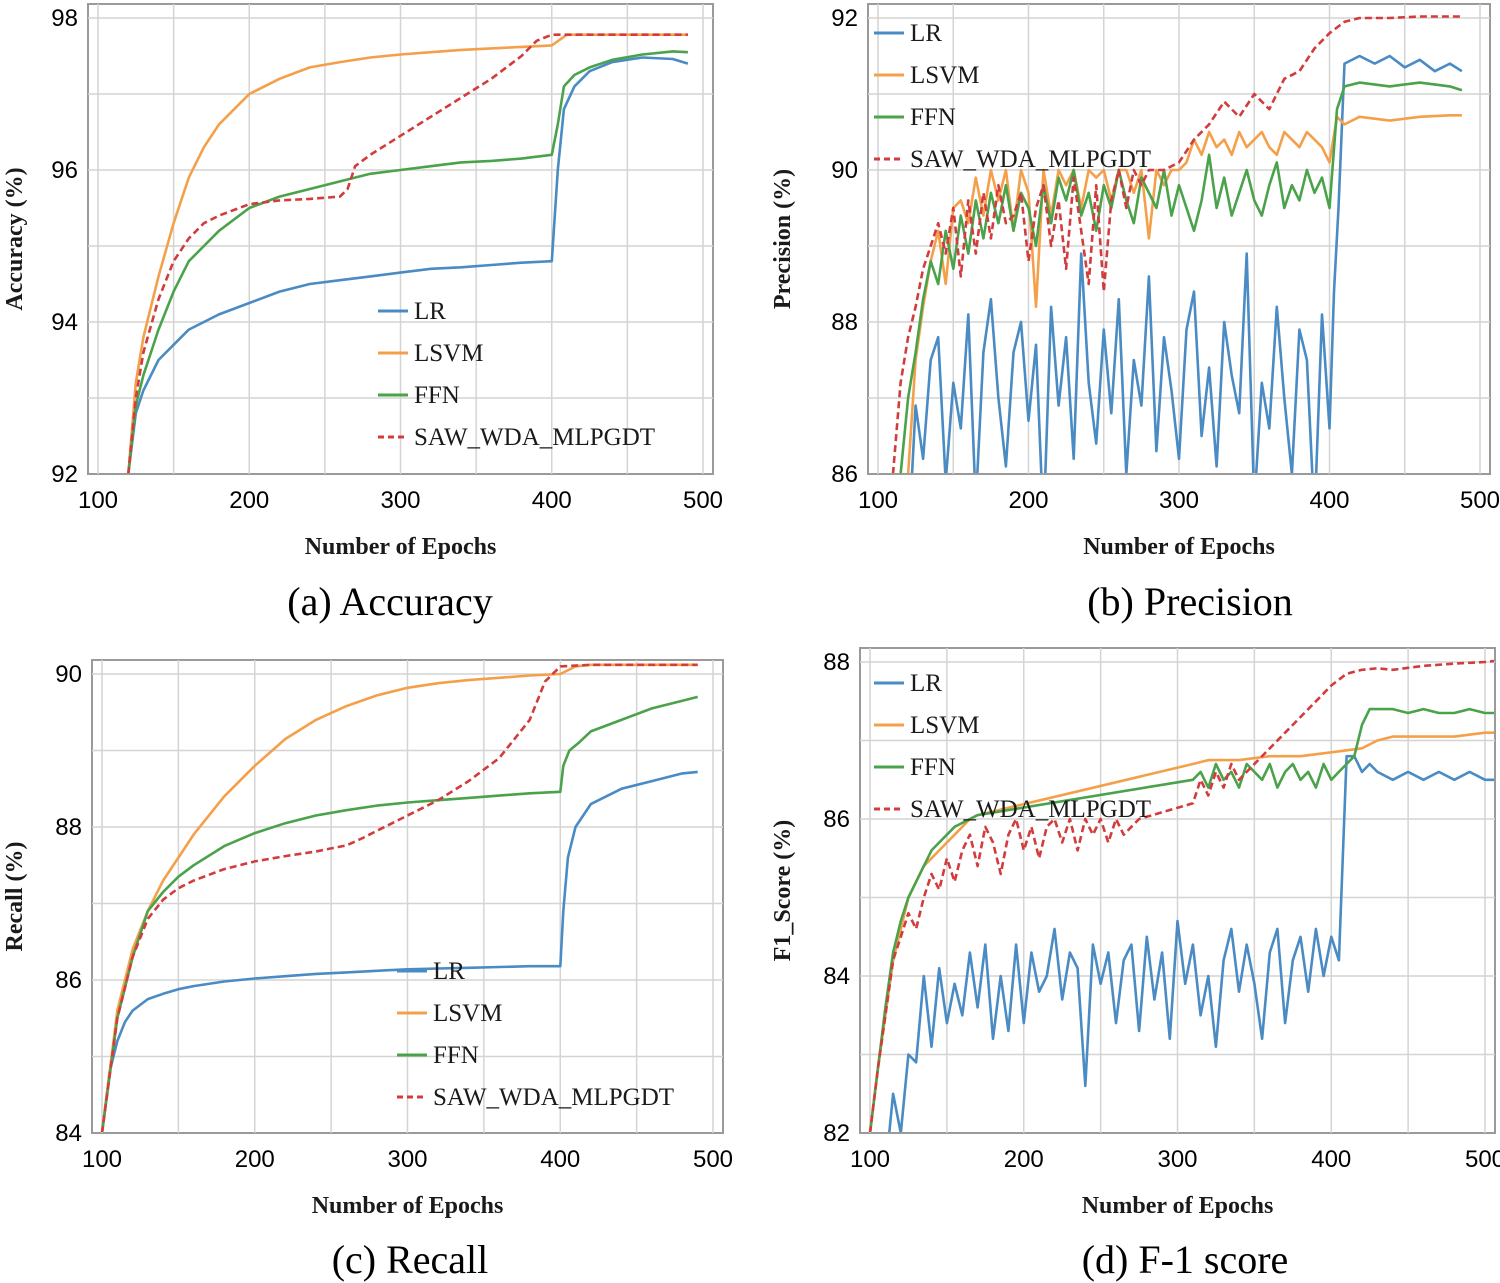 This screenshot has width=1500, height=1283. What do you see at coordinates (410, 1259) in the screenshot?
I see `caption-recall: (c) Recall` at bounding box center [410, 1259].